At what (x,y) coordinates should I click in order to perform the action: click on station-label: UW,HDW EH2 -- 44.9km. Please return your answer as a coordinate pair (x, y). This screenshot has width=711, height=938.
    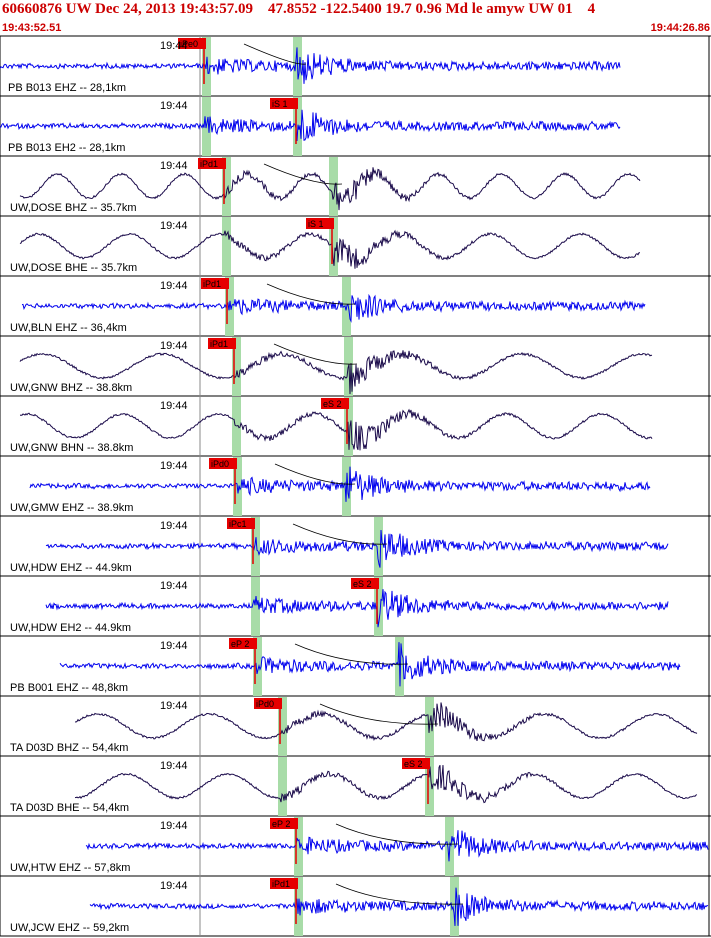
    Looking at the image, I should click on (70, 628).